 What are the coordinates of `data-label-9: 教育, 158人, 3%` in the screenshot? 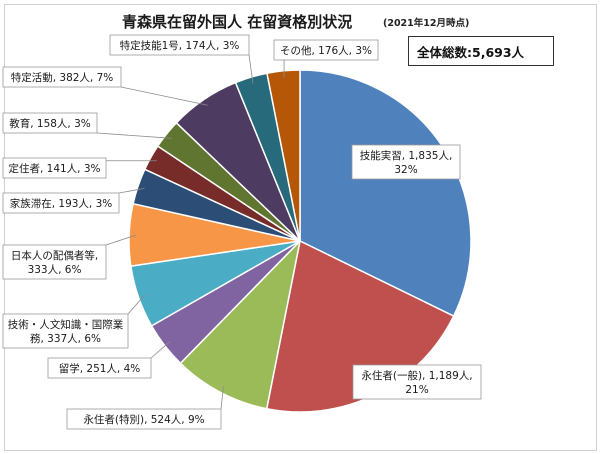 It's located at (50, 123).